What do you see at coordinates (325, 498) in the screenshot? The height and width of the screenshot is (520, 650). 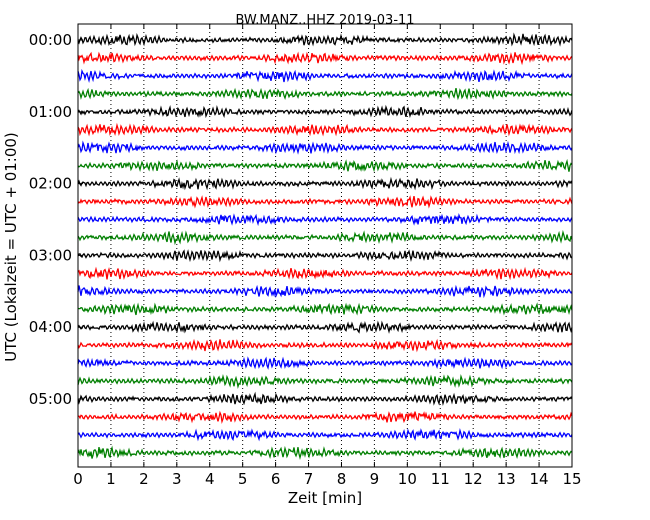 I see `x-axis-label: Zeit [min]` at bounding box center [325, 498].